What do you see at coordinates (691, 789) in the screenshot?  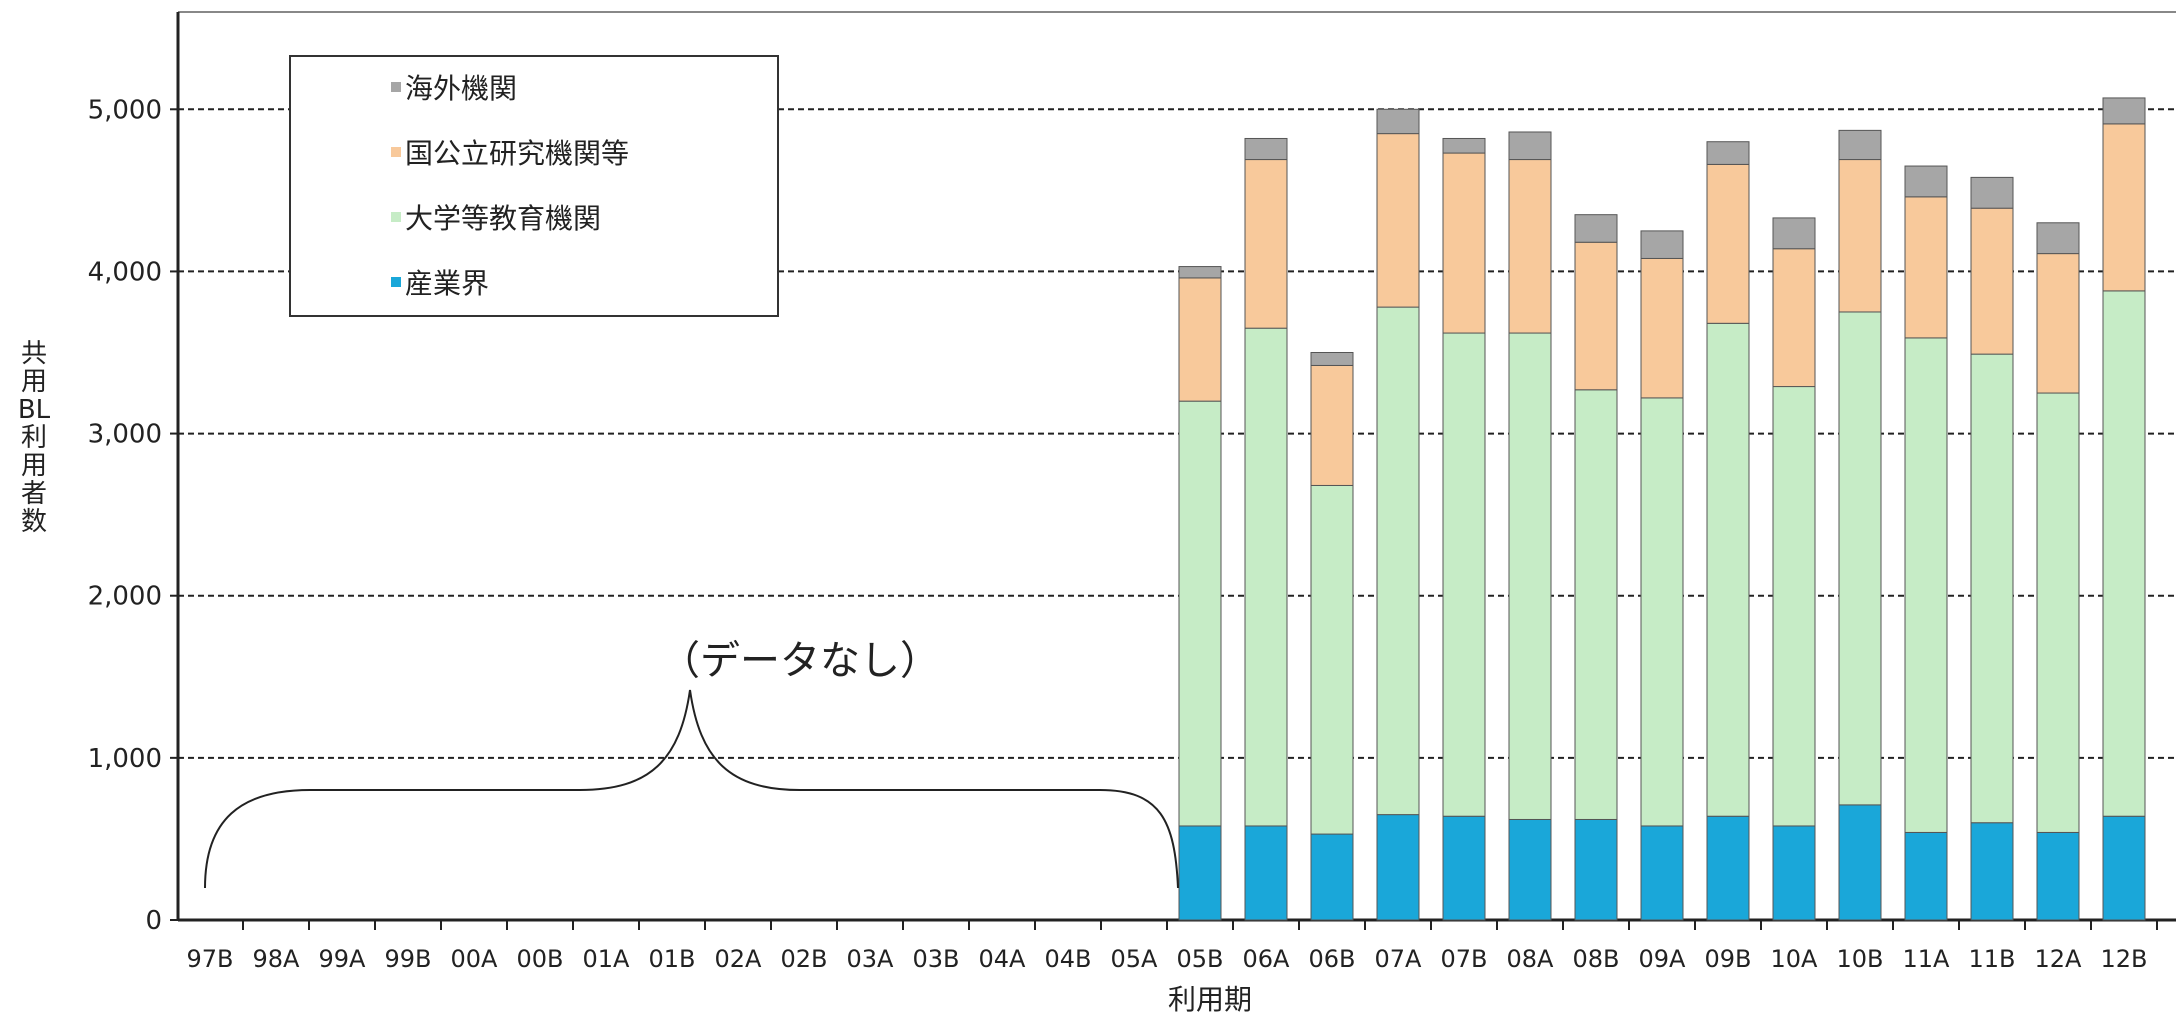 I see `no-data-brace` at bounding box center [691, 789].